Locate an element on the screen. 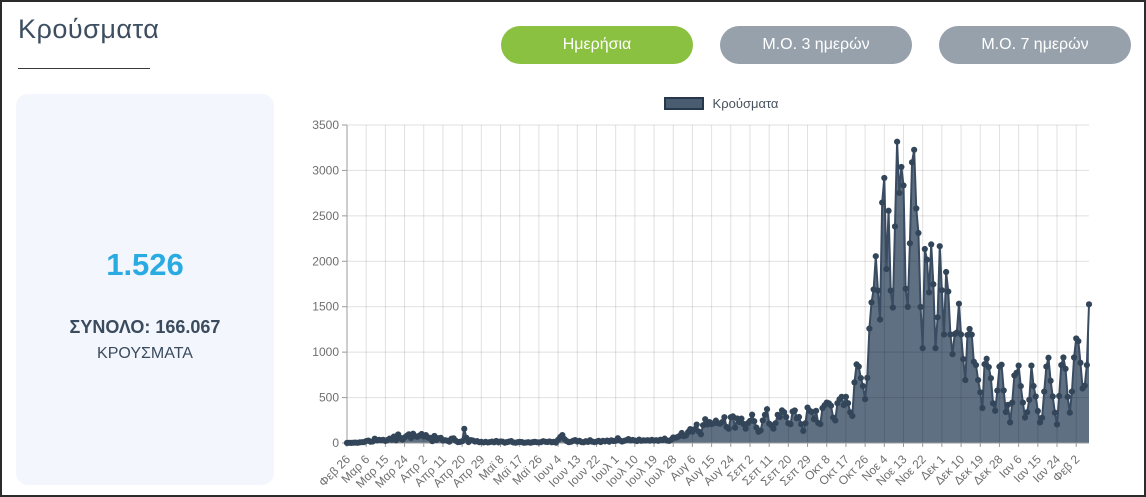 The image size is (1146, 497). view-mode-buttons: Ημερήσια Μ.Ο. 3 ημερών Μ.Ο. 7 ημερών is located at coordinates (816, 45).